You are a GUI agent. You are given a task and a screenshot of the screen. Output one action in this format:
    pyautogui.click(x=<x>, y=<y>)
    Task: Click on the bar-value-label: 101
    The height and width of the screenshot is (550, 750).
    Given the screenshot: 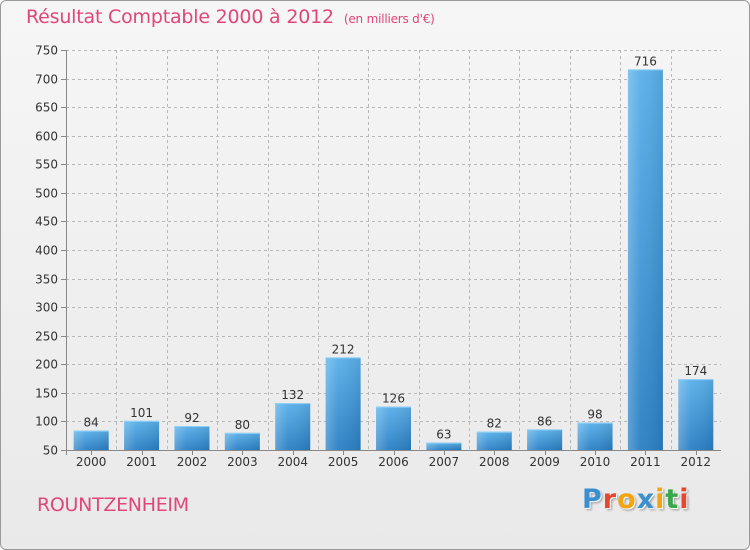 What is the action you would take?
    pyautogui.click(x=141, y=413)
    